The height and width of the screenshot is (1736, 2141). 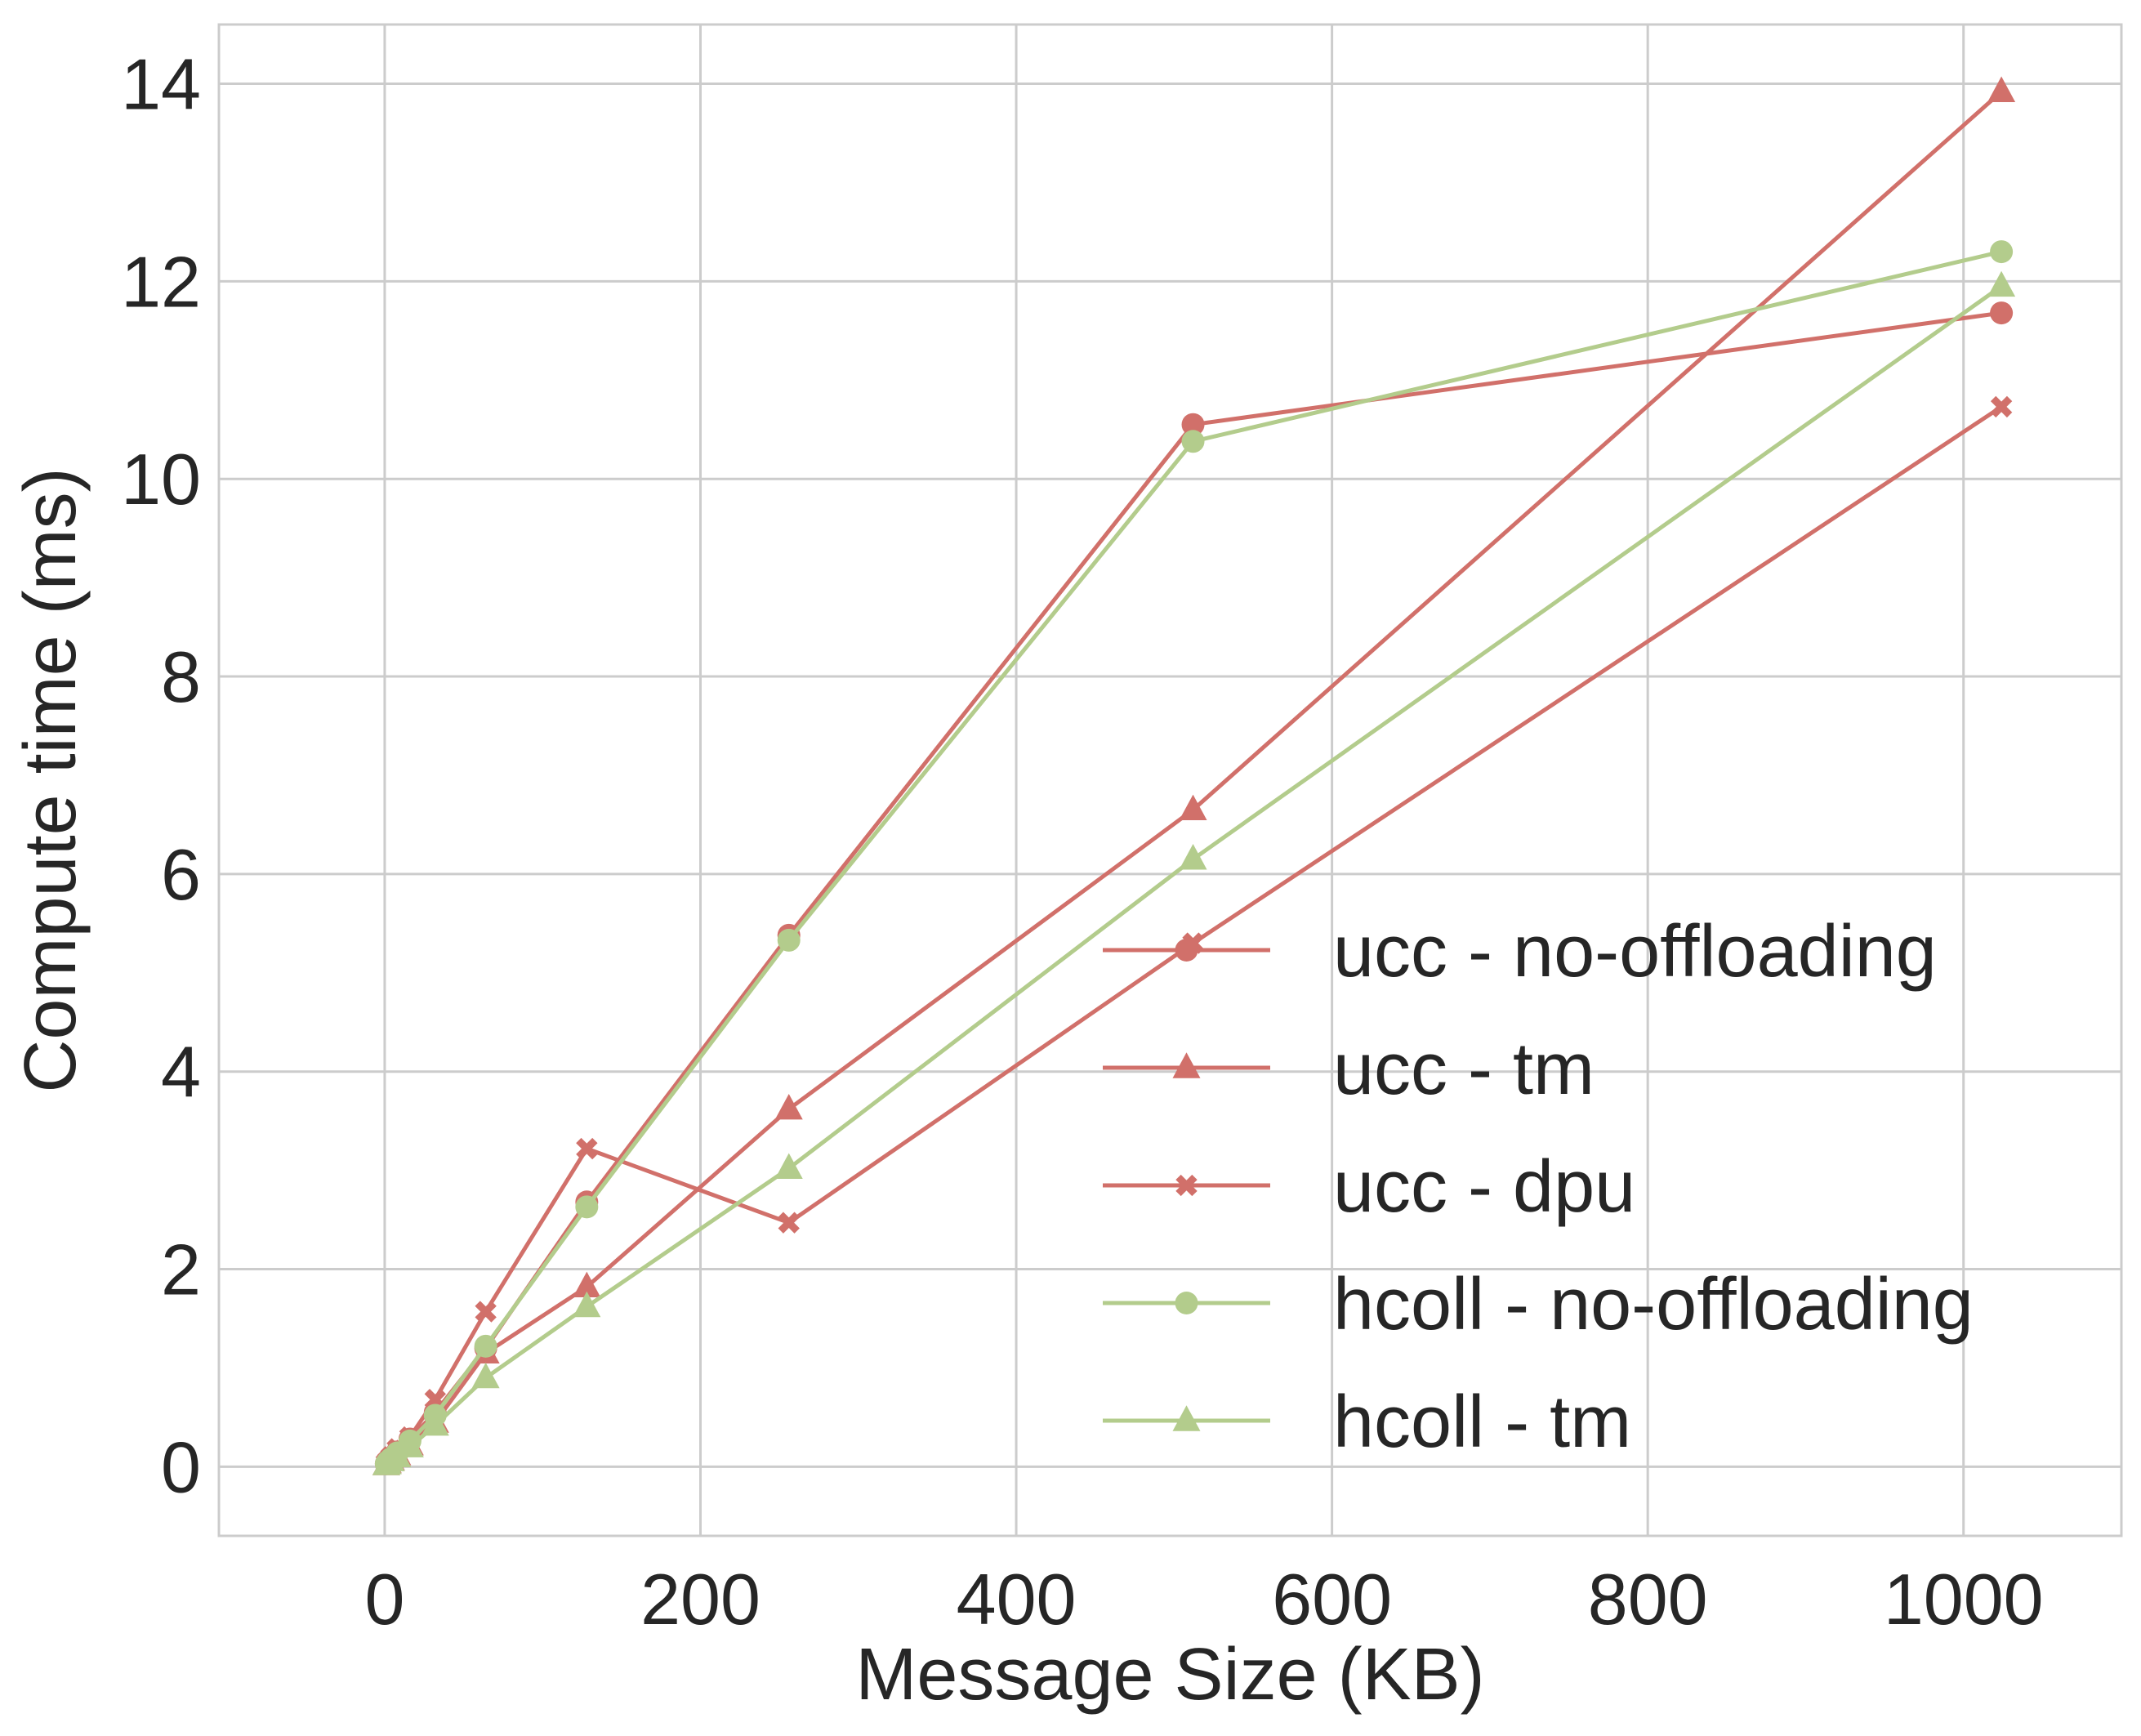 I want to click on x-tick-label: 0, so click(x=384, y=1599).